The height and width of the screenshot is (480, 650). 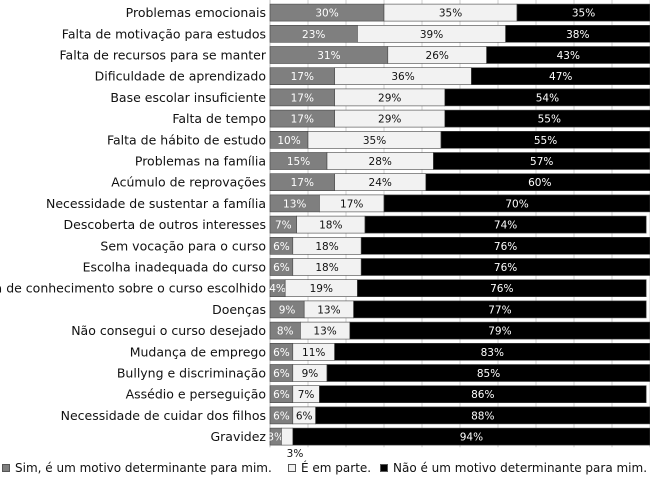 I want to click on data-label-falta-de-recursos-para-se-manter-s1: 26%, so click(x=437, y=56).